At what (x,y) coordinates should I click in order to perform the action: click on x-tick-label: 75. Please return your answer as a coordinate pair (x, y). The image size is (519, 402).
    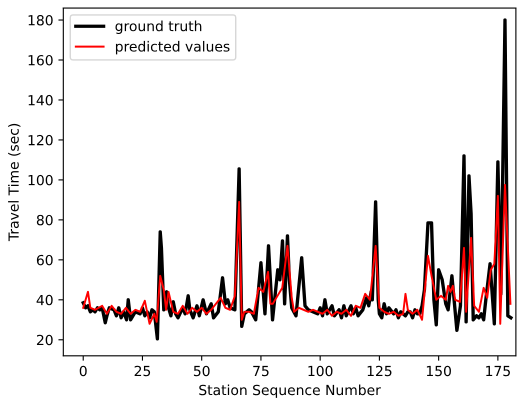
    Looking at the image, I should click on (261, 371).